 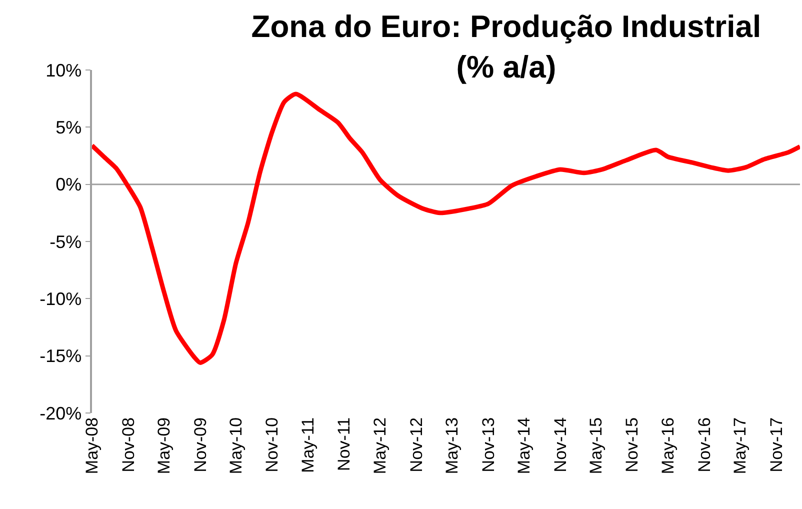 What do you see at coordinates (69, 127) in the screenshot?
I see `y-tick-label: 5%` at bounding box center [69, 127].